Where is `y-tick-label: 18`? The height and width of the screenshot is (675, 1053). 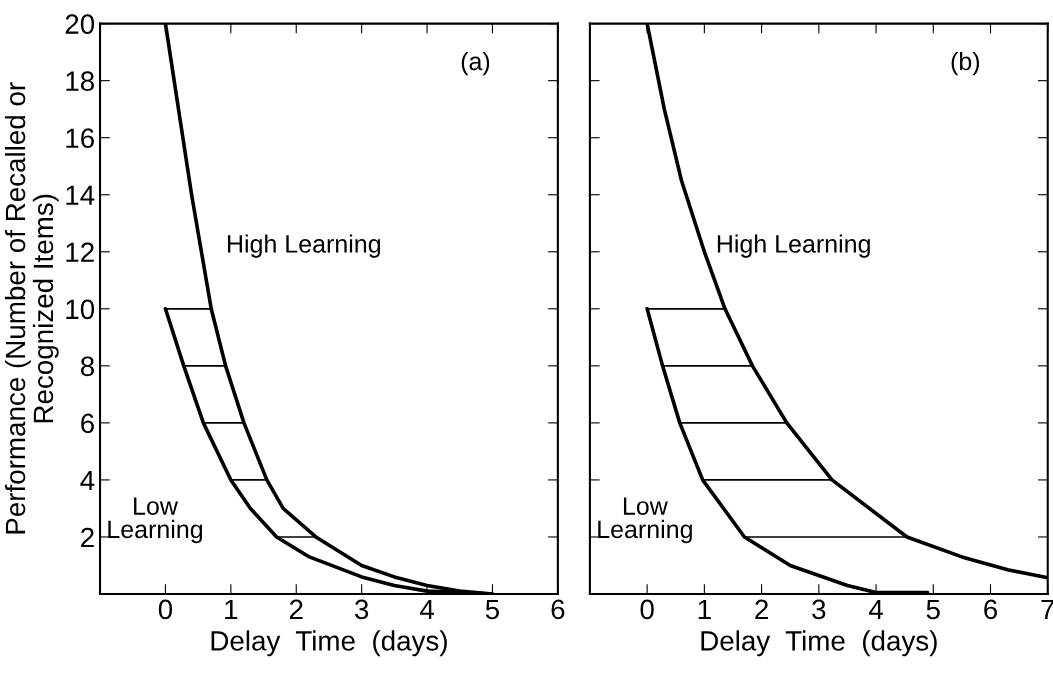
y-tick-label: 18 is located at coordinates (80, 81).